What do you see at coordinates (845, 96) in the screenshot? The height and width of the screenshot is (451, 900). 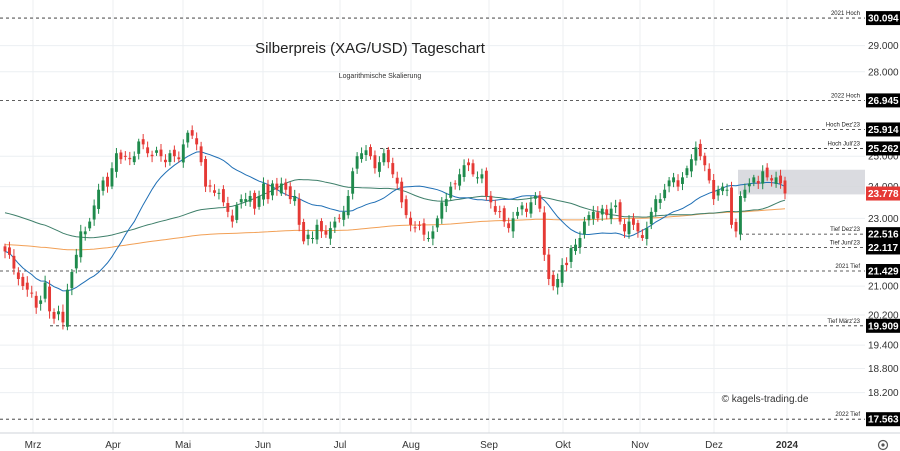 I see `level-note: 2022 Hoch` at bounding box center [845, 96].